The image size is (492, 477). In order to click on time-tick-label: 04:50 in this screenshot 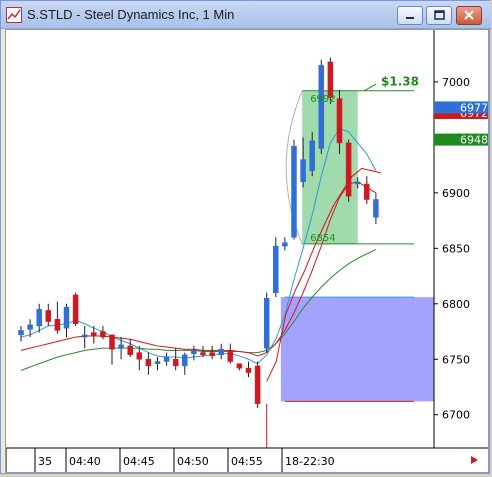, I will do `click(193, 461)`.